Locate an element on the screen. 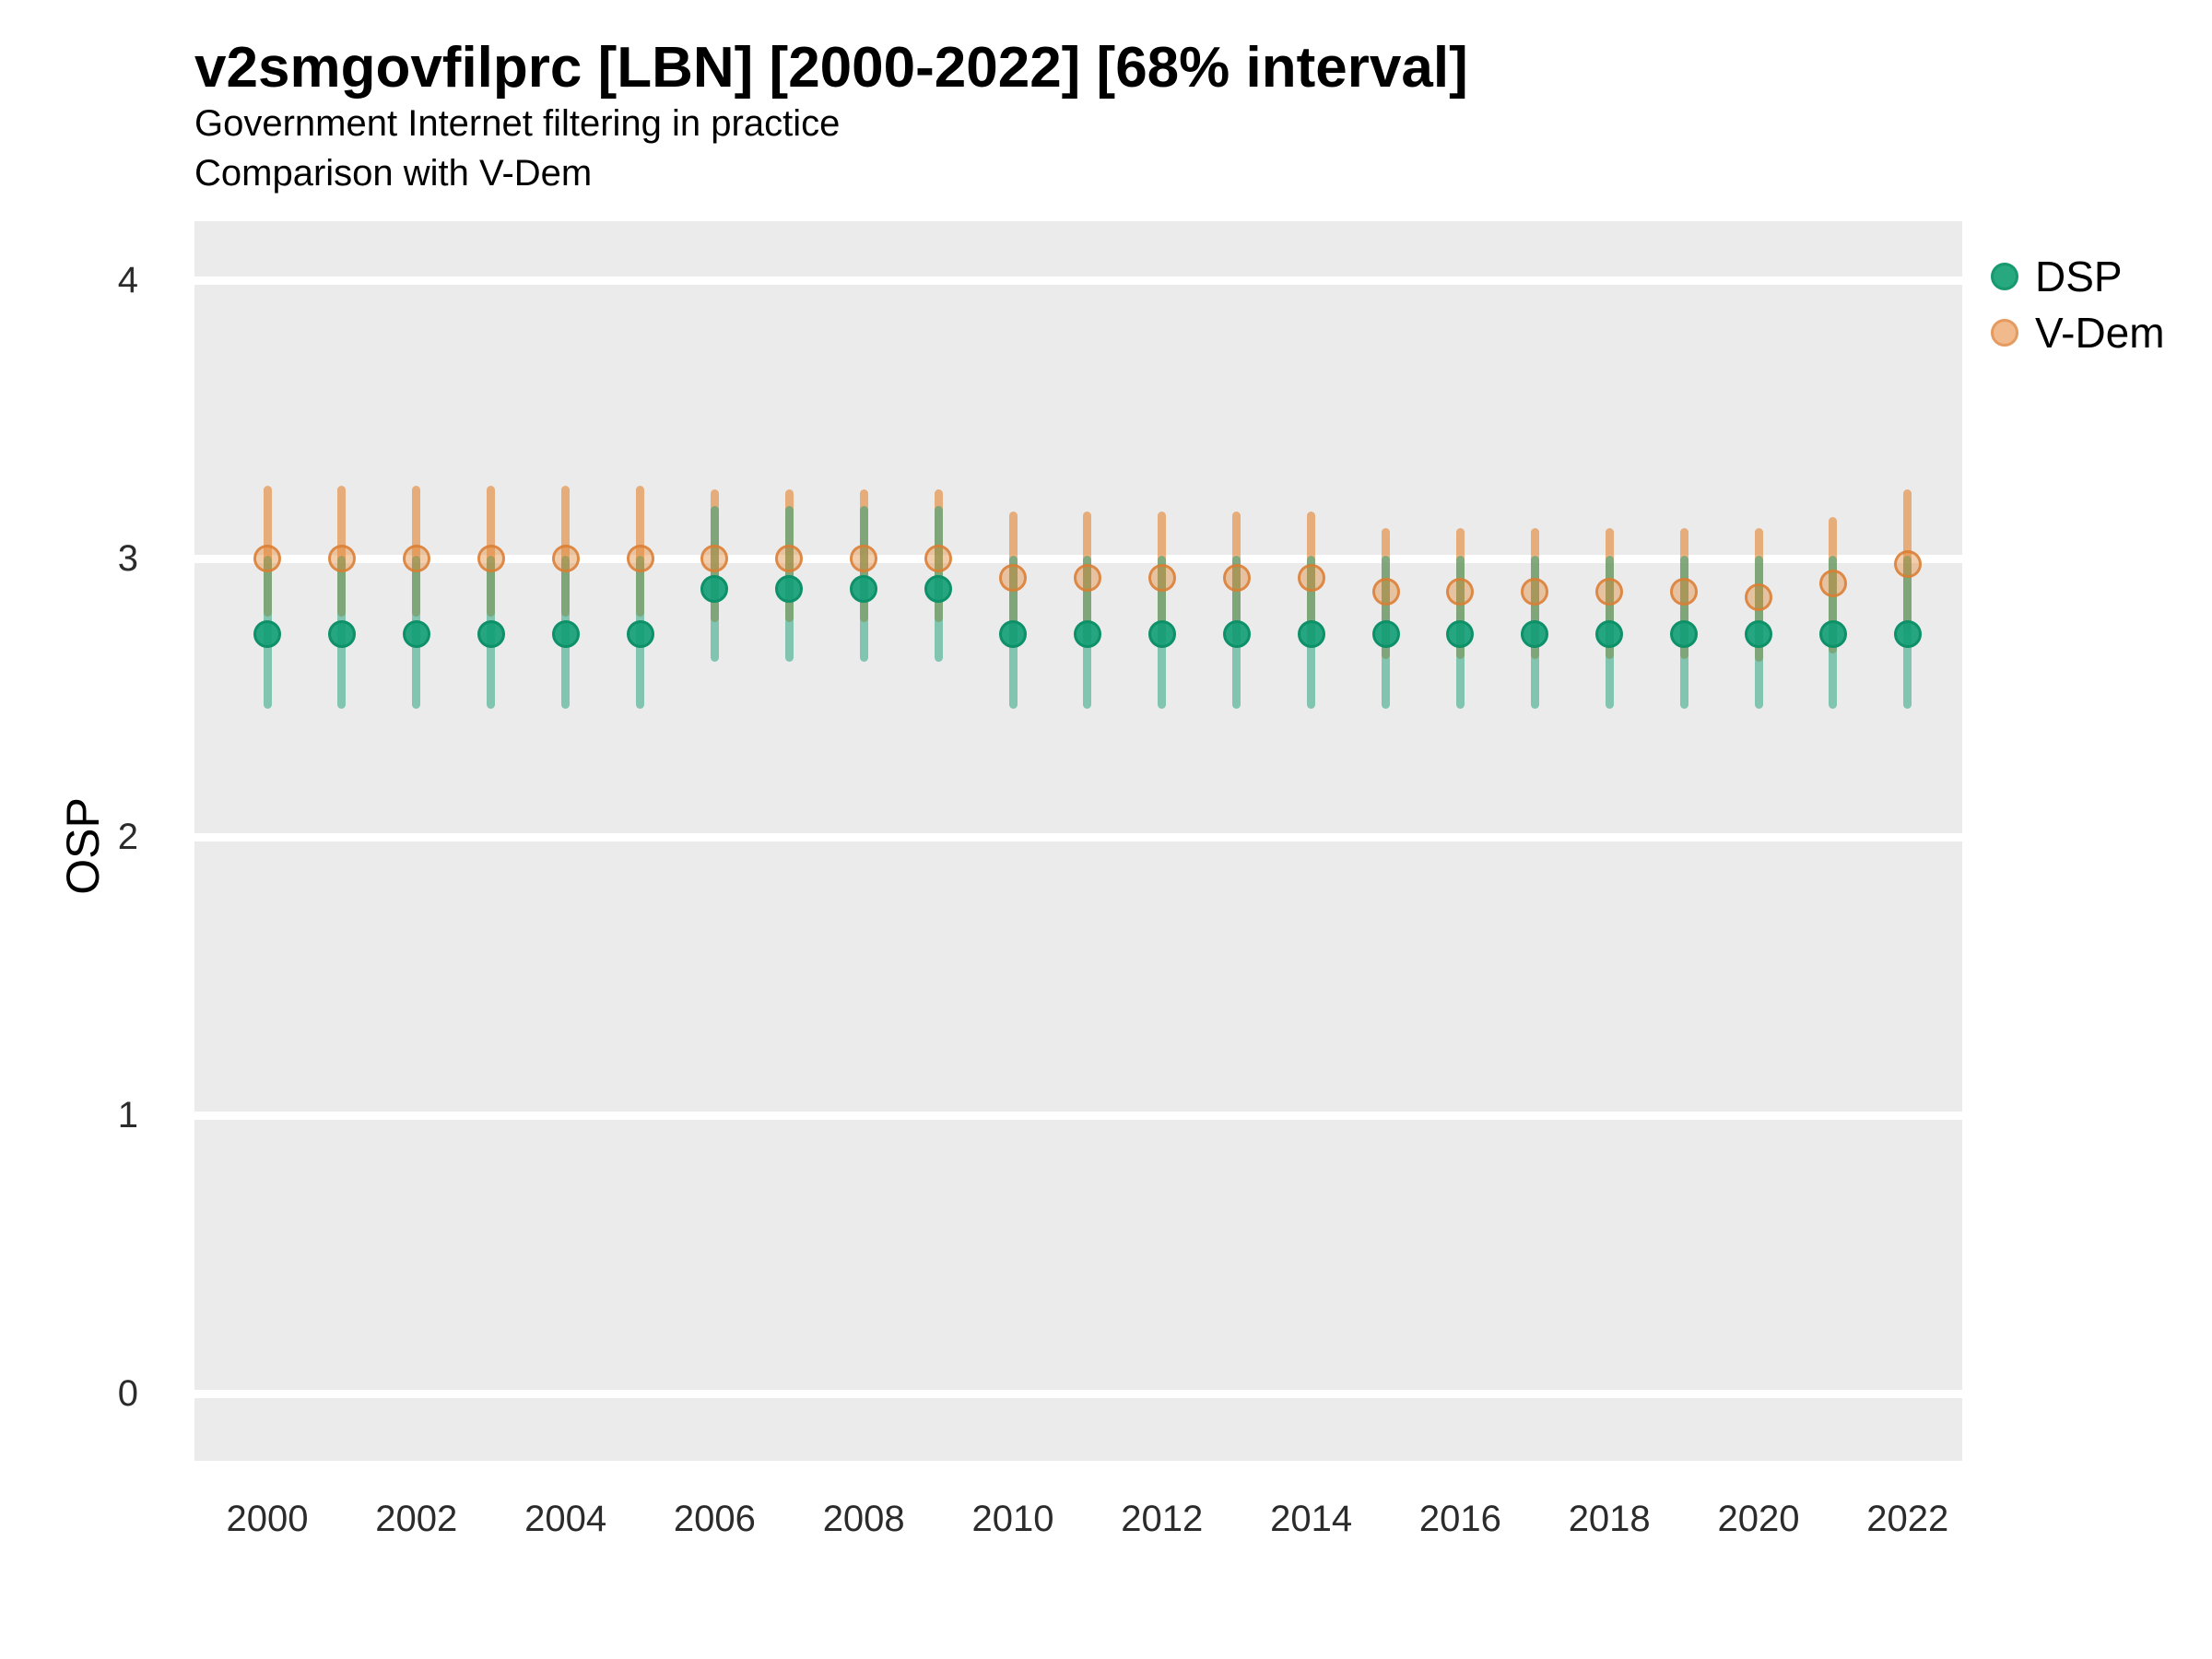  chart-subtitle-comparison: Comparison with V-Dem is located at coordinates (393, 173).